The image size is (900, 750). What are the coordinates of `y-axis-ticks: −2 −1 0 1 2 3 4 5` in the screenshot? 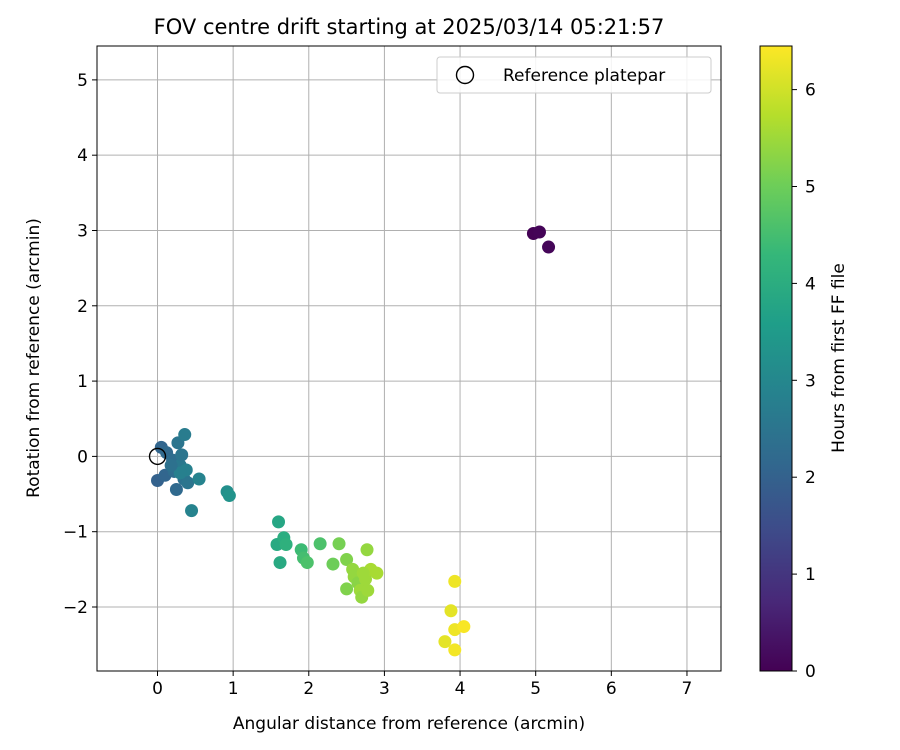 It's located at (80, 344).